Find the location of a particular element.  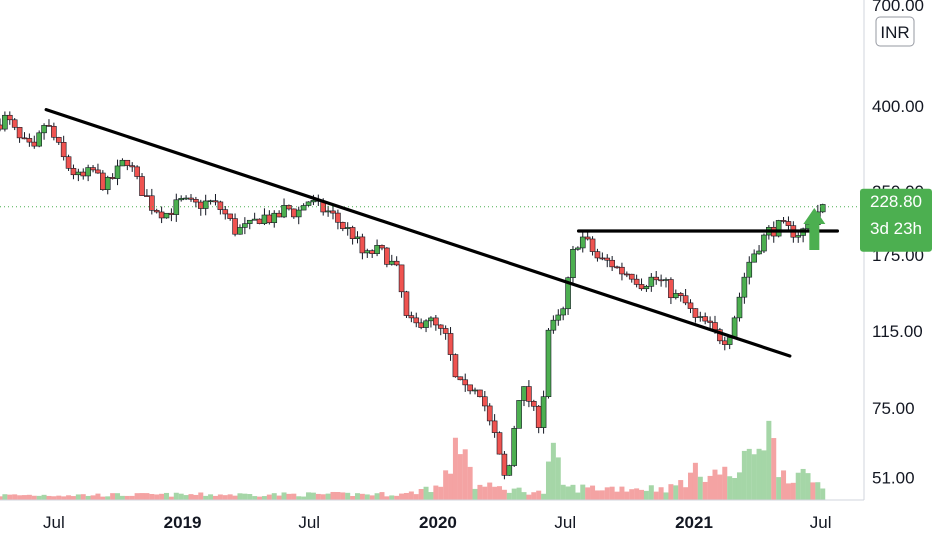

currency-button: INR is located at coordinates (895, 31).